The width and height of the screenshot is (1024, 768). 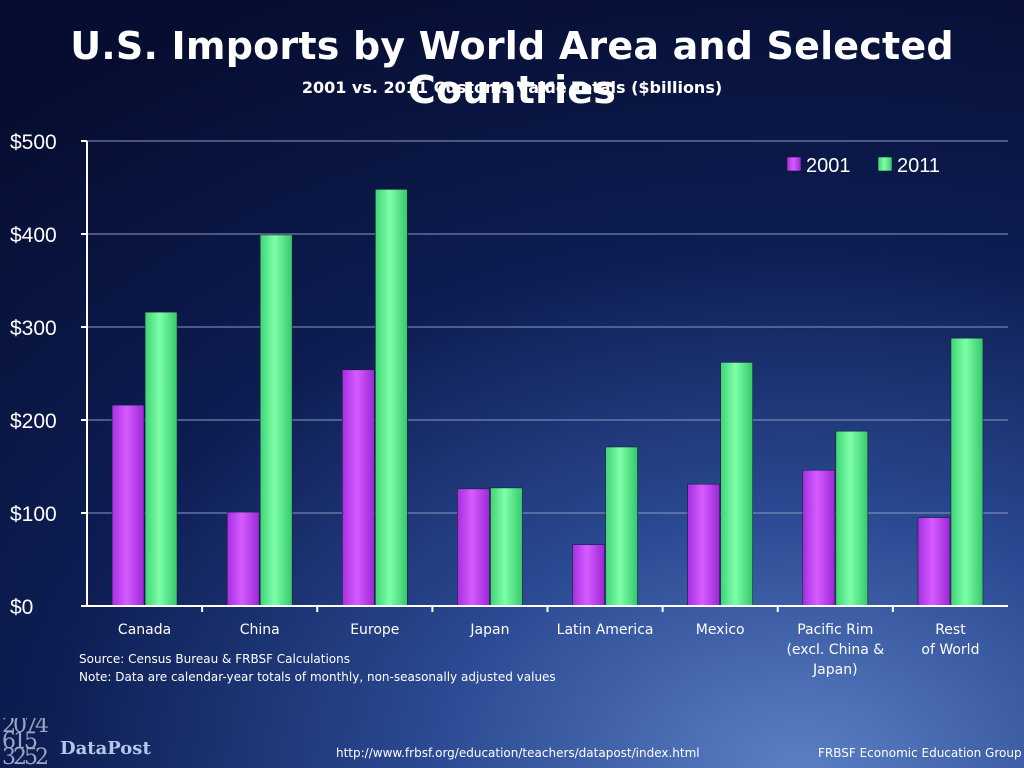 I want to click on bar-2001-rest, so click(x=934, y=562).